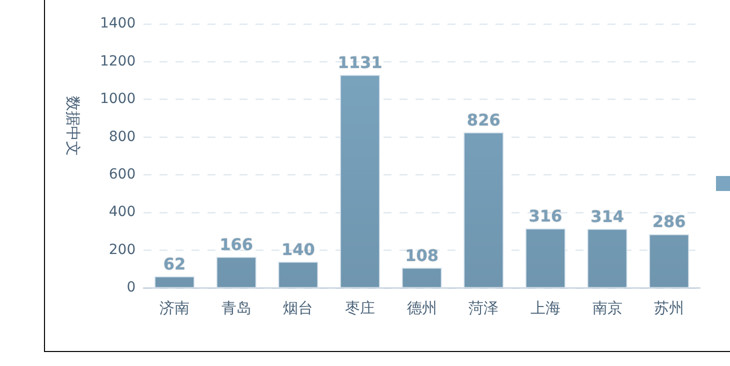  Describe the element at coordinates (122, 174) in the screenshot. I see `y-tick-label: 600` at that location.